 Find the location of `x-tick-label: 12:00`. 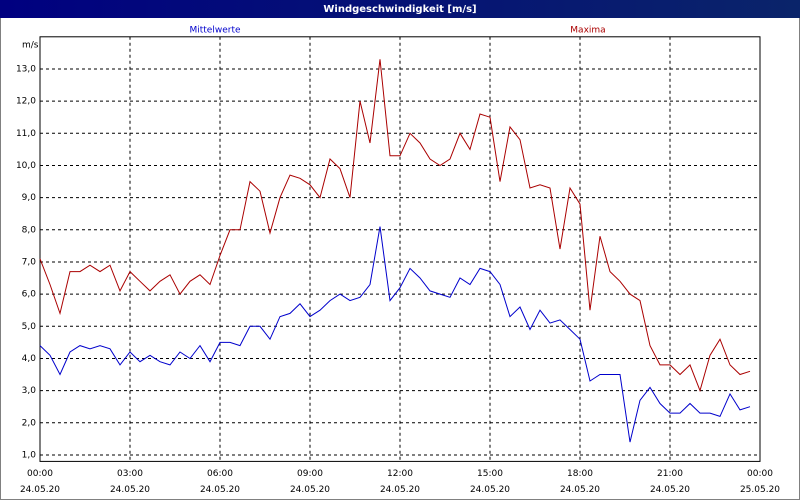

x-tick-label: 12:00 is located at coordinates (400, 474).